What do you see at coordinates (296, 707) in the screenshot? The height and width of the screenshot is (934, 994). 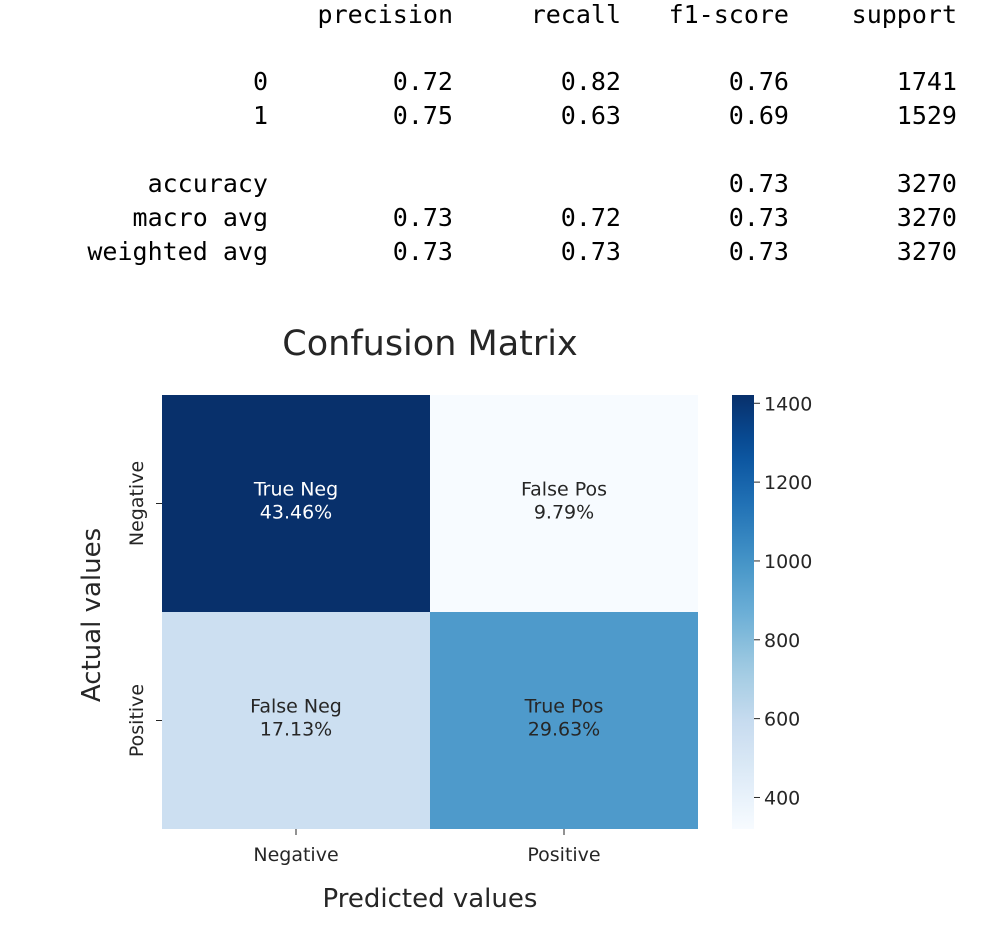 I see `cell-label-name: False Neg` at bounding box center [296, 707].